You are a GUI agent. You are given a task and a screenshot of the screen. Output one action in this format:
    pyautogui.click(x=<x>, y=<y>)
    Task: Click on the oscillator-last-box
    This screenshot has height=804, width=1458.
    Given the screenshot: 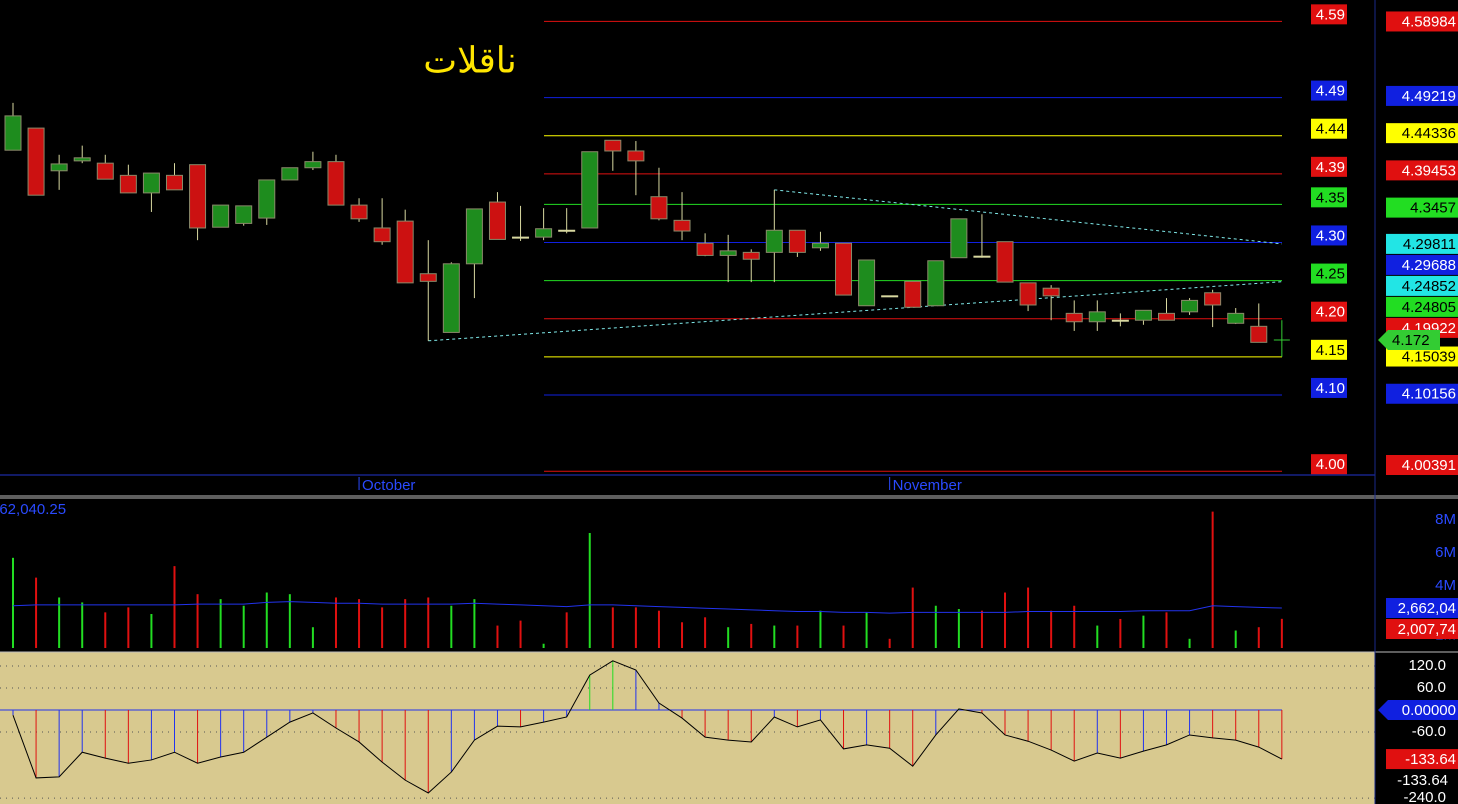 What is the action you would take?
    pyautogui.click(x=1422, y=780)
    